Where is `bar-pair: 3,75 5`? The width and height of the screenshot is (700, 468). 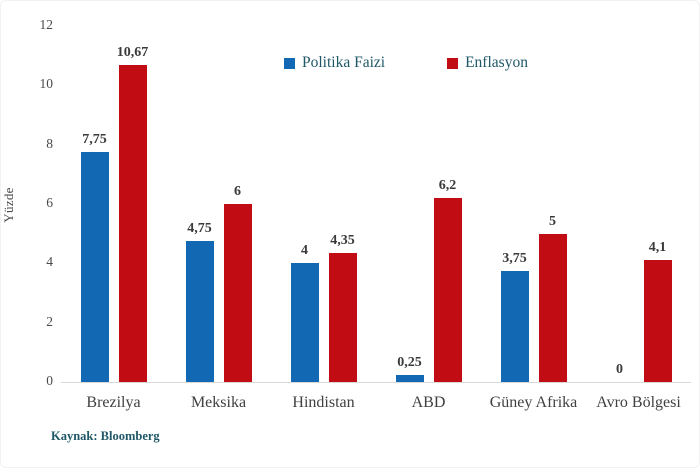 bar-pair: 3,75 5 is located at coordinates (533, 204).